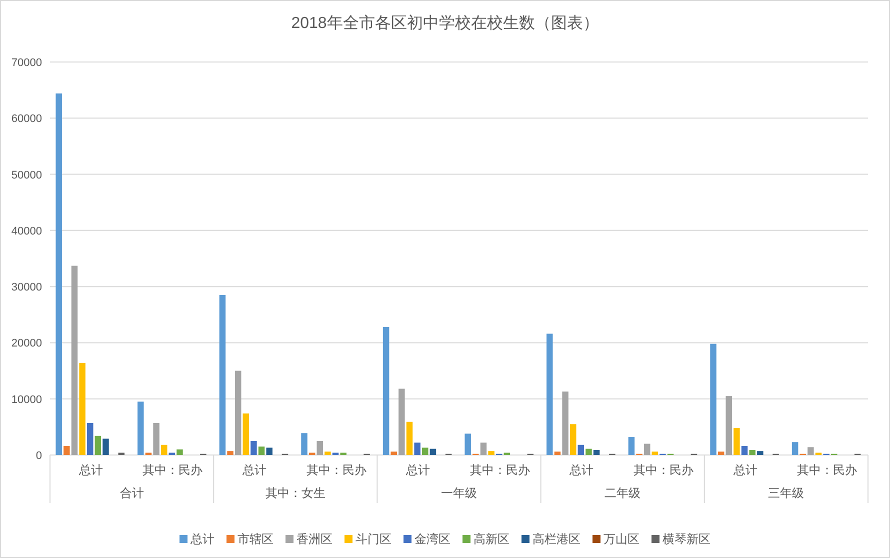  I want to click on y-tick-label: 70000, so click(26, 63).